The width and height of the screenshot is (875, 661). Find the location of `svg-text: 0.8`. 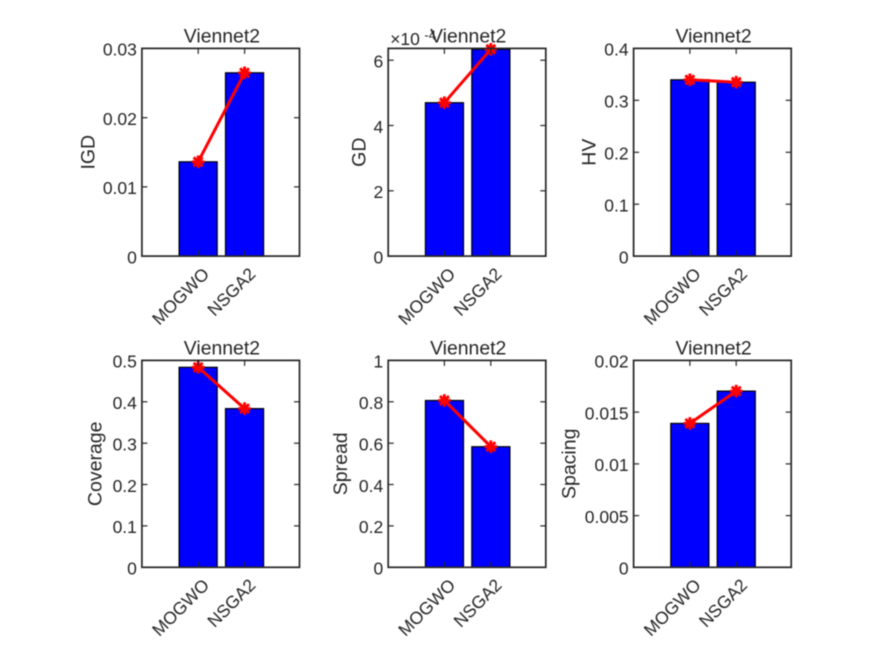

svg-text: 0.8 is located at coordinates (371, 403).